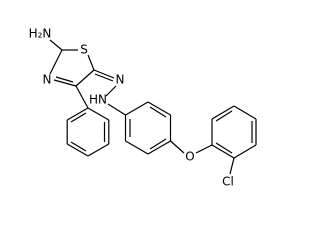 The height and width of the screenshot is (240, 320). What do you see at coordinates (189, 157) in the screenshot?
I see `atom-label: O` at bounding box center [189, 157].